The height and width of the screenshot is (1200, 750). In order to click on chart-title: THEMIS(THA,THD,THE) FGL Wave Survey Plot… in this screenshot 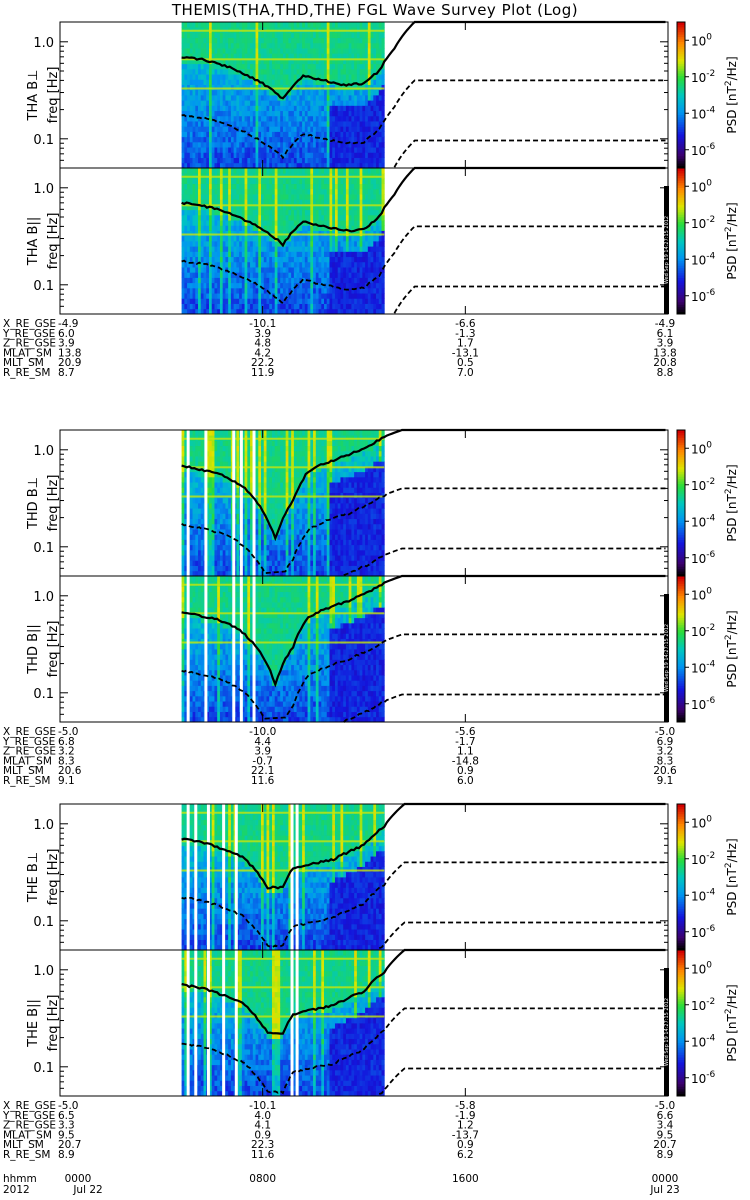, I will do `click(375, 10)`.